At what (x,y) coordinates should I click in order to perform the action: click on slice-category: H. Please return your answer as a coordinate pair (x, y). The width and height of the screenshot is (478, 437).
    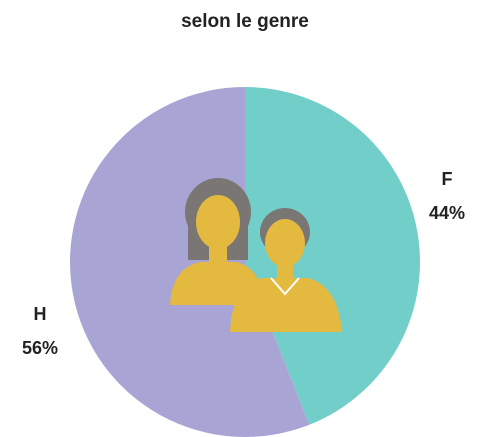
    Looking at the image, I should click on (40, 314).